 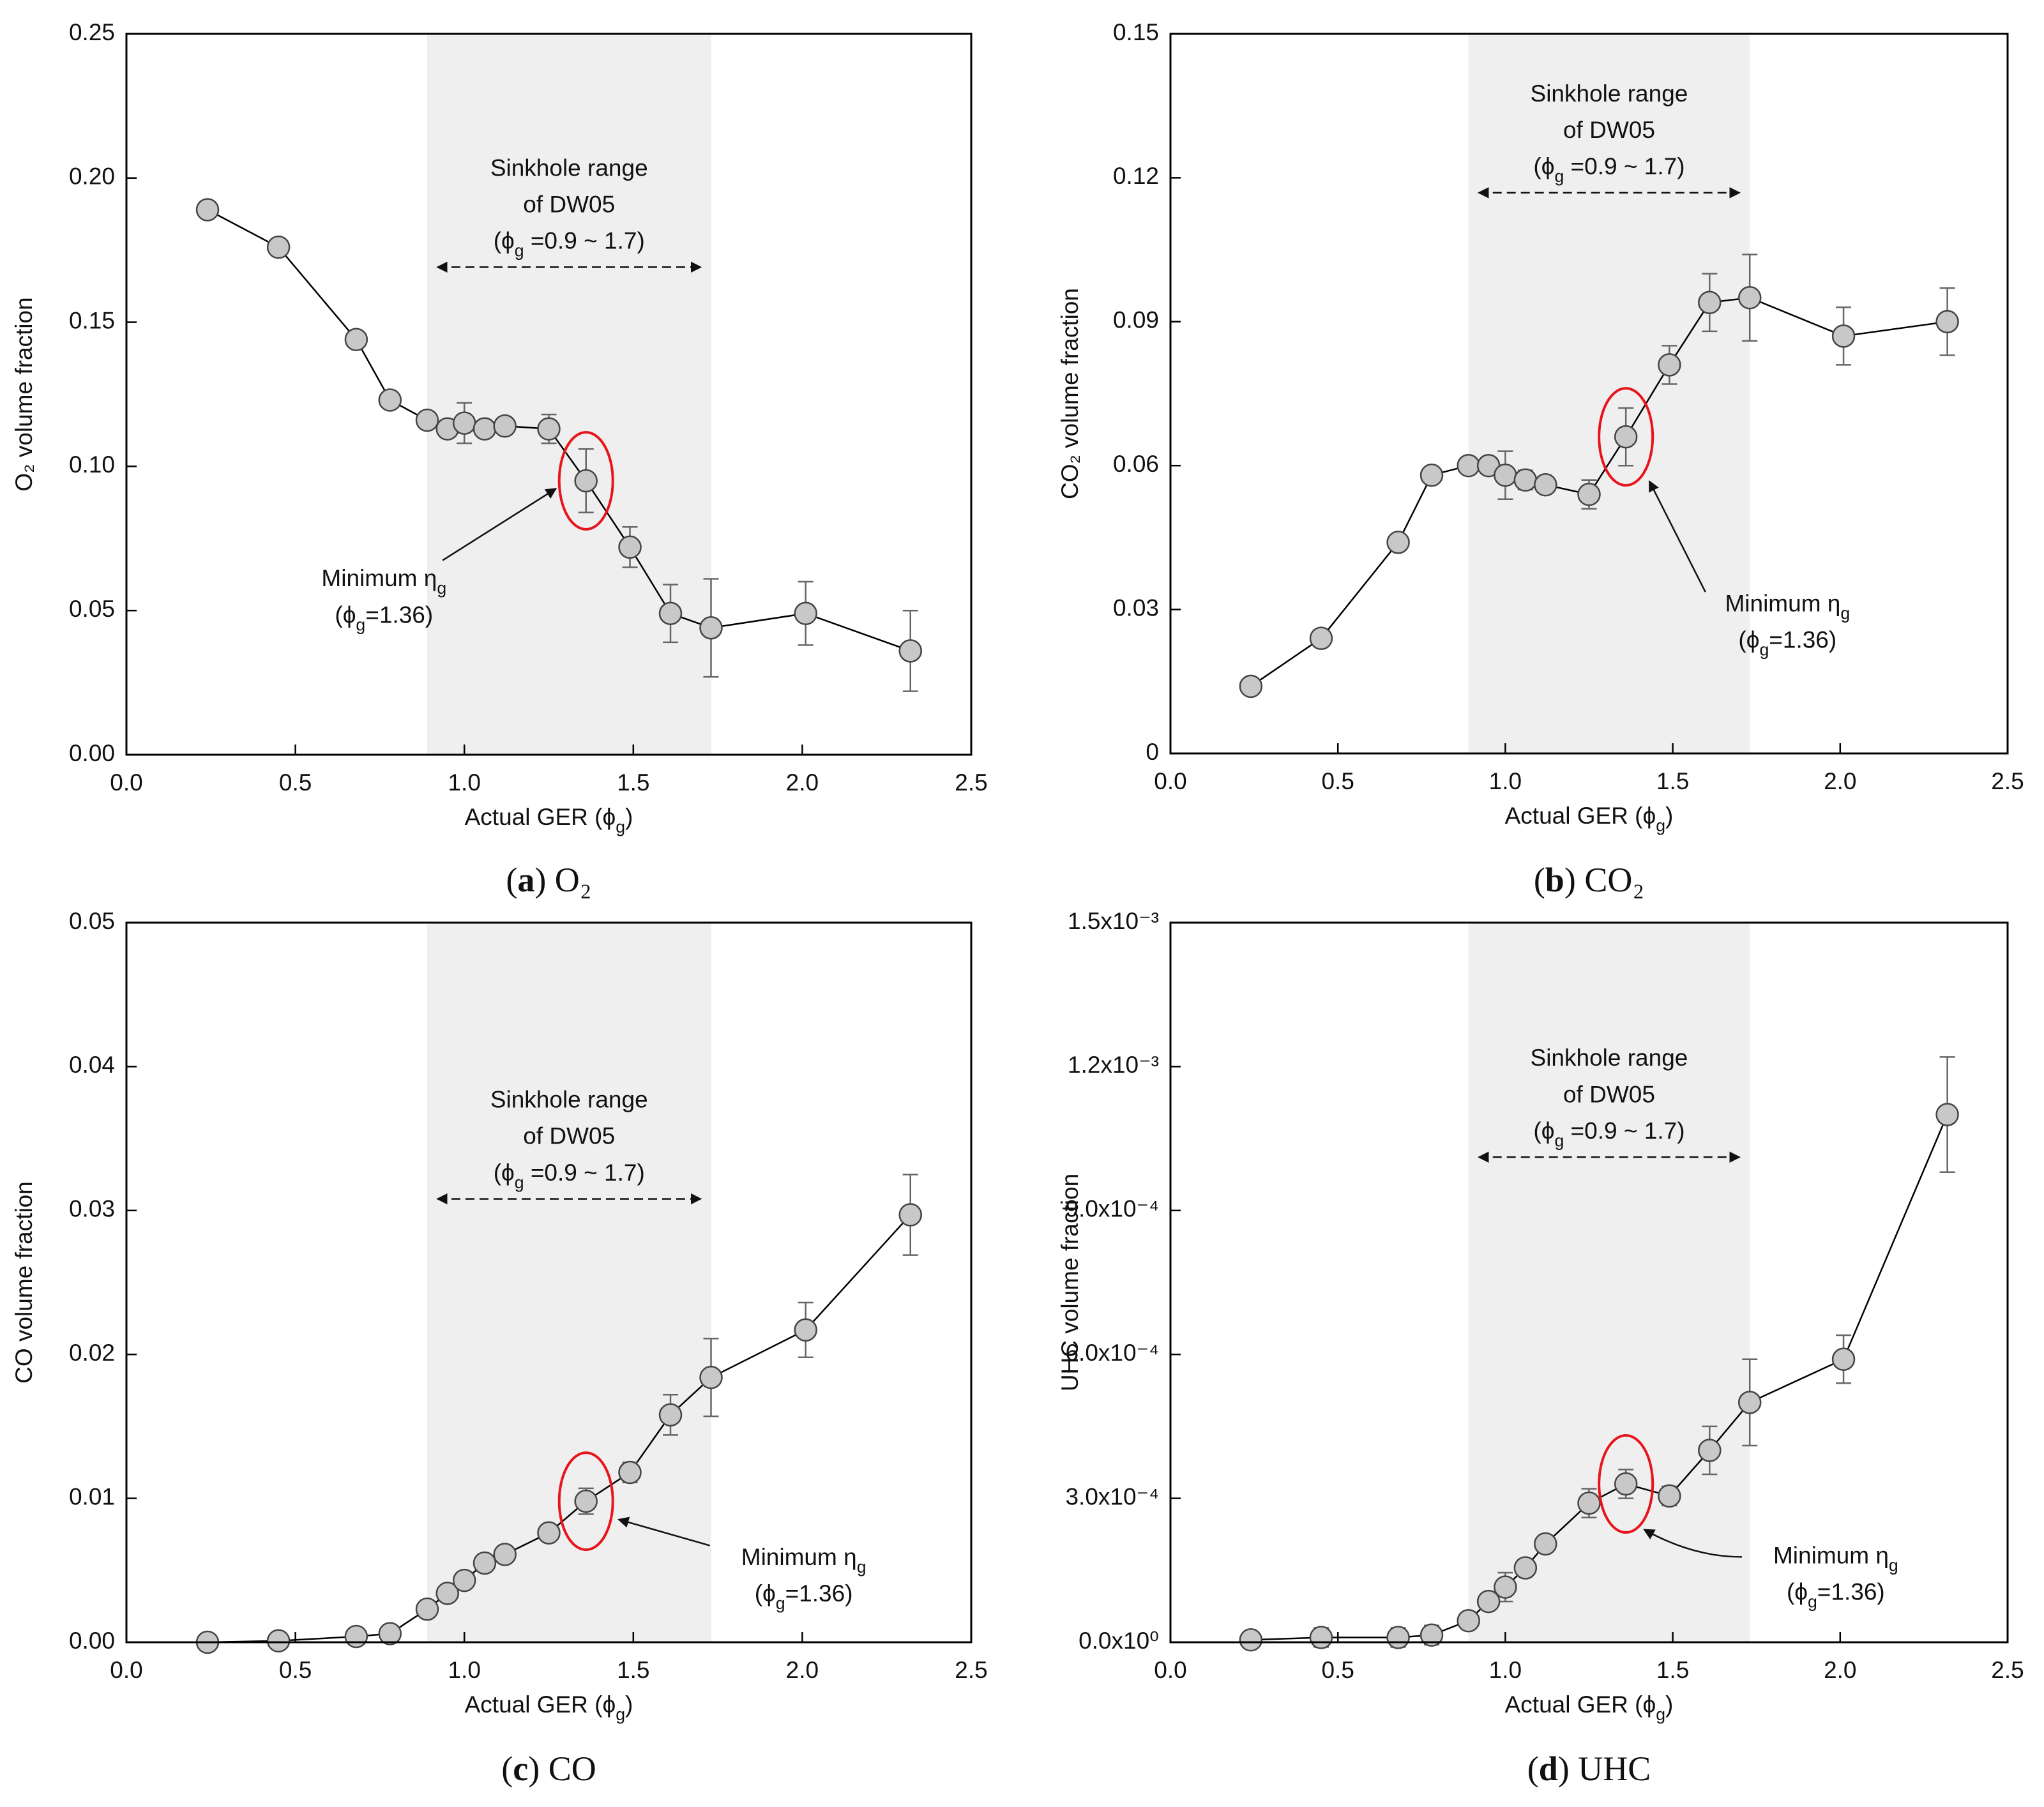 What do you see at coordinates (24, 1282) in the screenshot?
I see `y-axis-label: CO volume fraction` at bounding box center [24, 1282].